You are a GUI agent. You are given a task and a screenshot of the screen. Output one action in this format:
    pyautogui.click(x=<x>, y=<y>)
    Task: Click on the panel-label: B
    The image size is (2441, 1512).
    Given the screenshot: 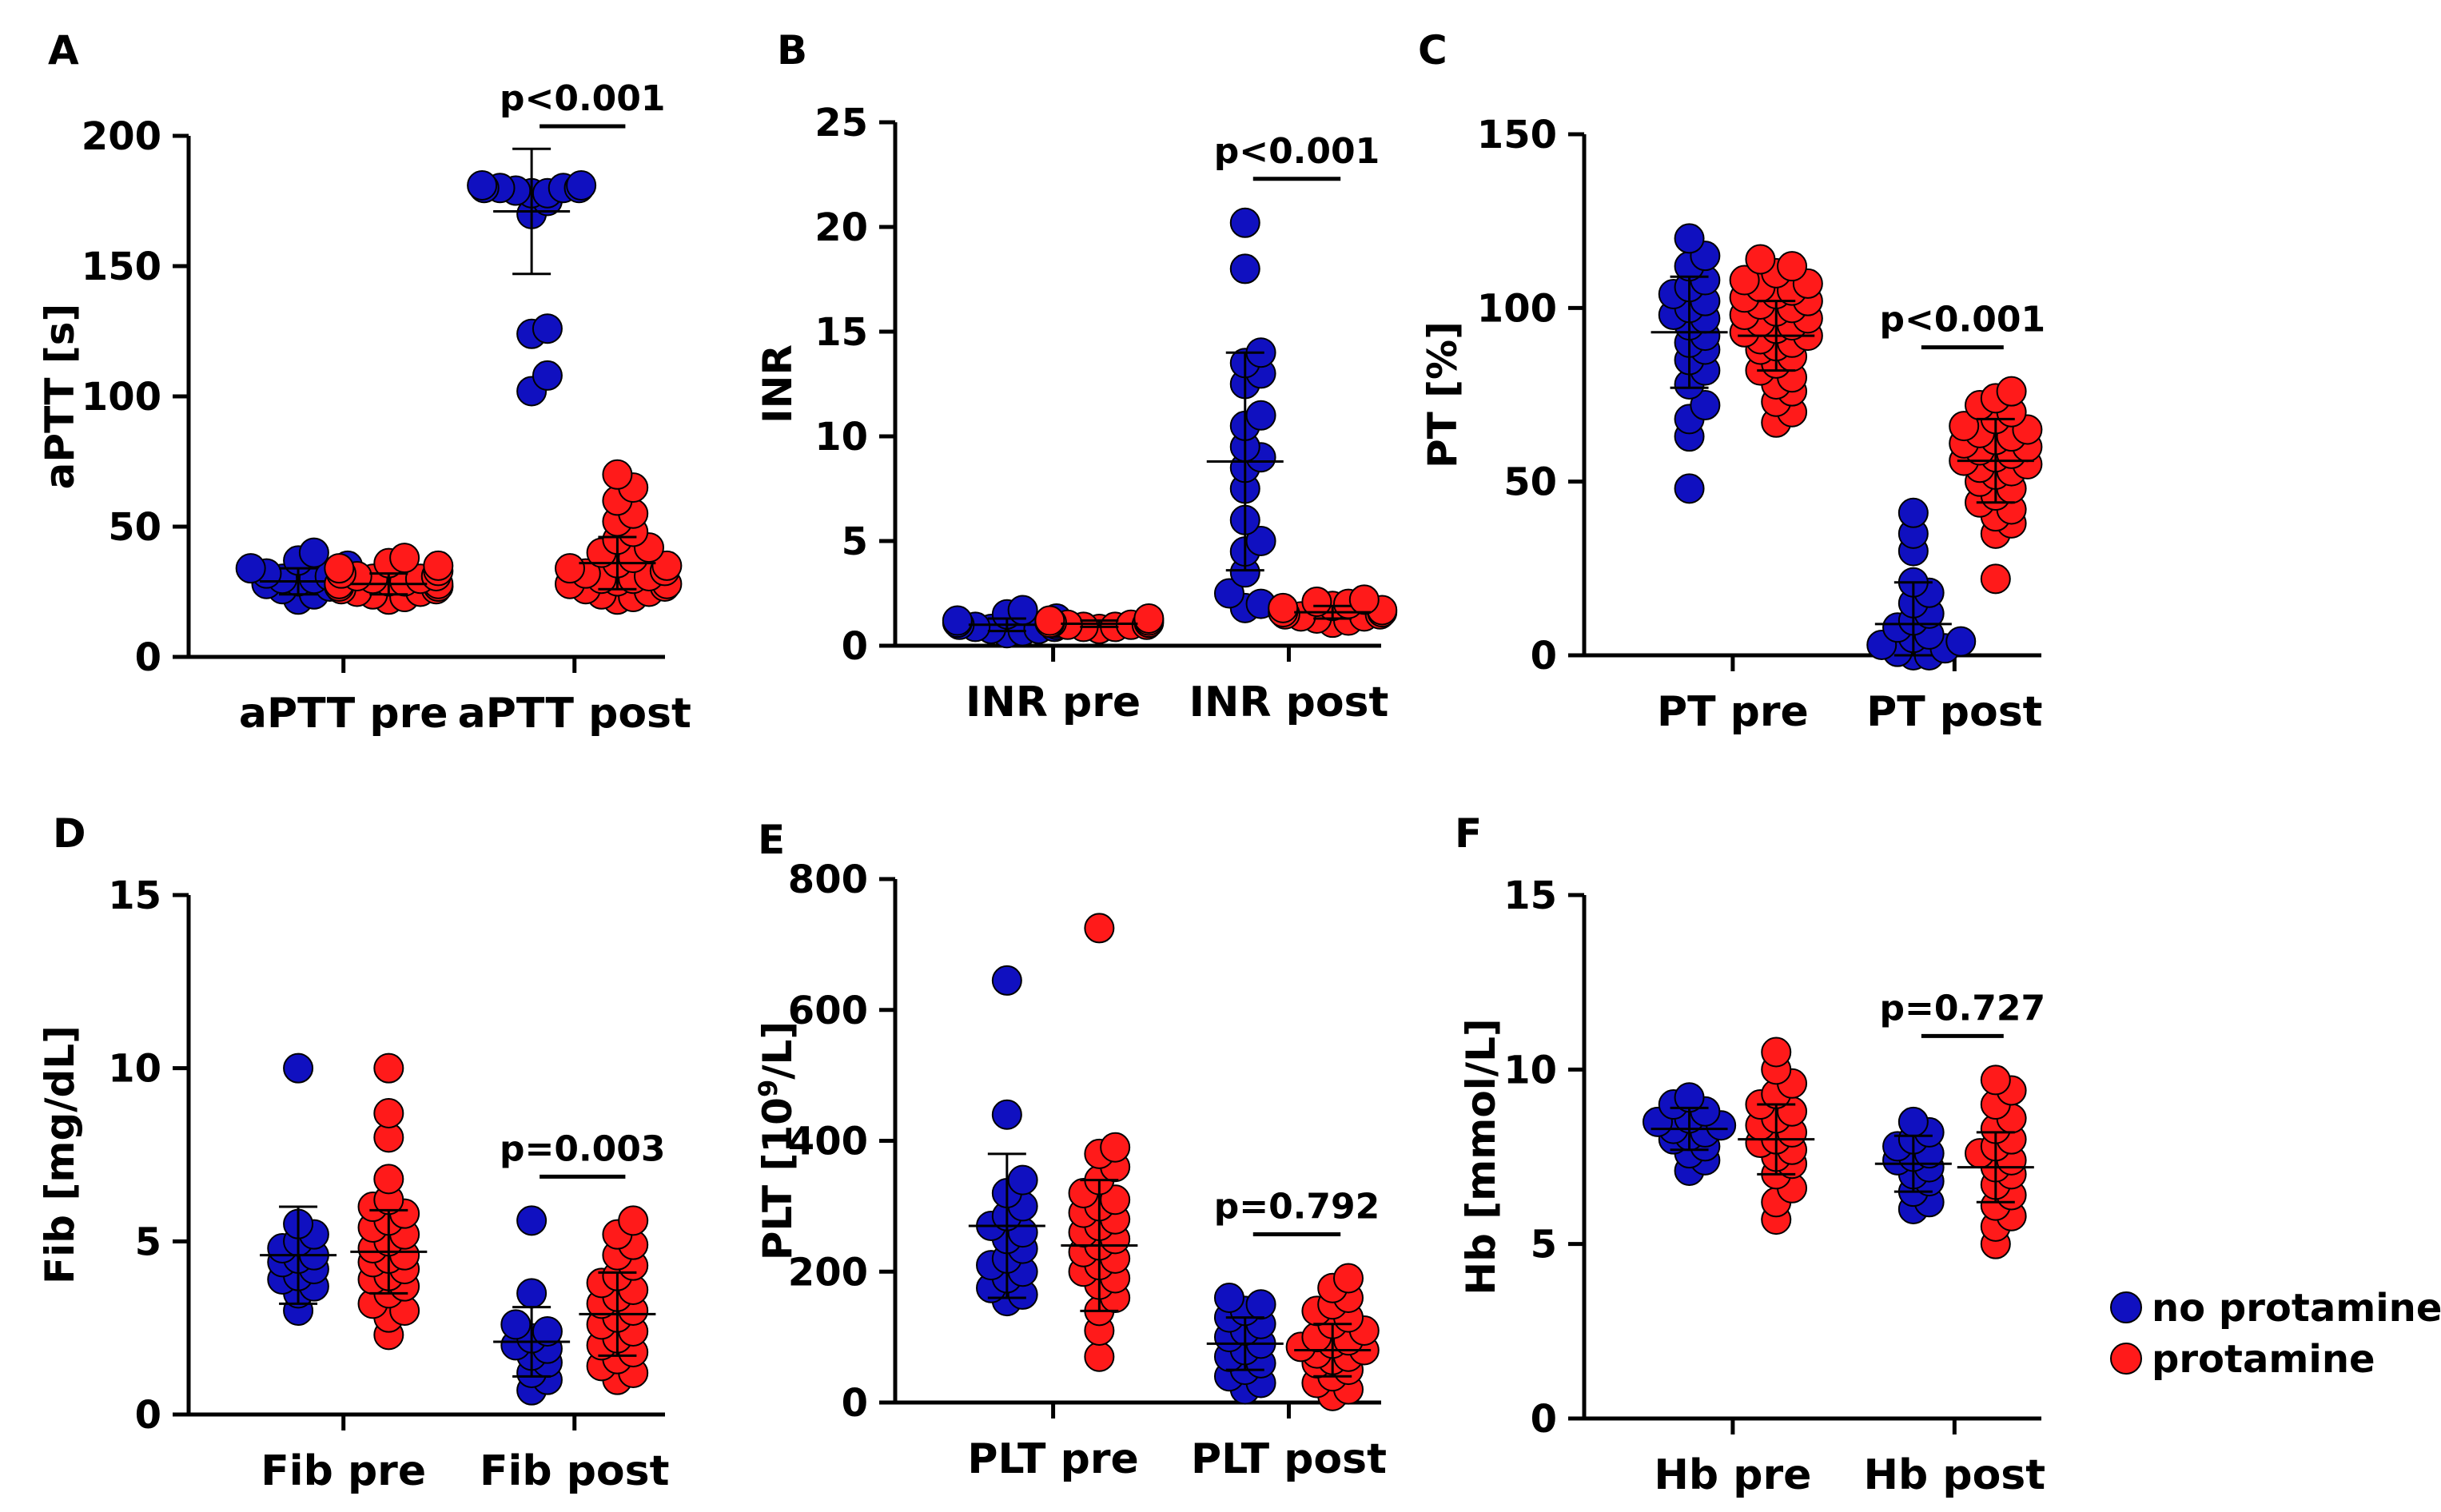 What is the action you would take?
    pyautogui.click(x=792, y=50)
    